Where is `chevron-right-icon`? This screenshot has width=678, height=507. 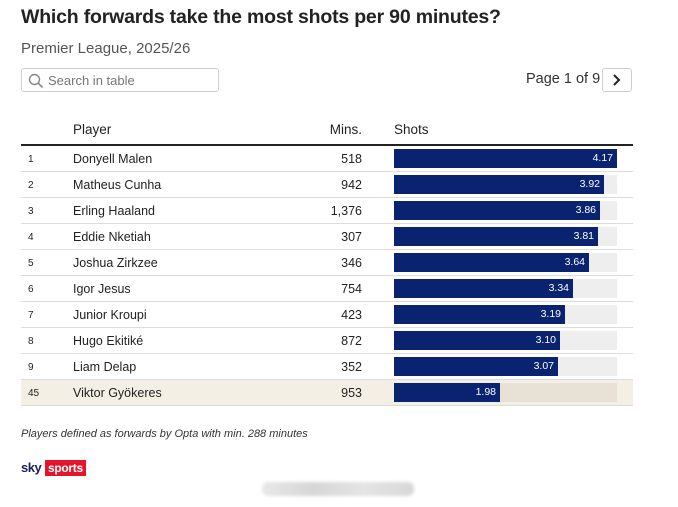 chevron-right-icon is located at coordinates (617, 80).